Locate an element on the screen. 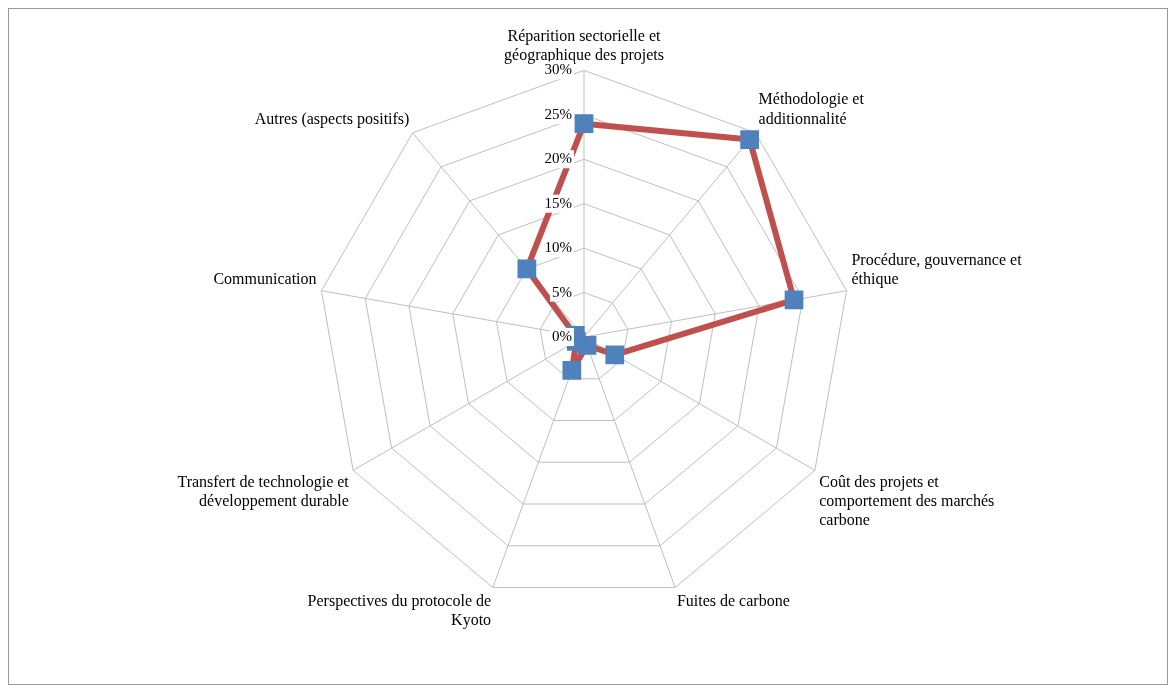  y-tick-label: 25% is located at coordinates (558, 113).